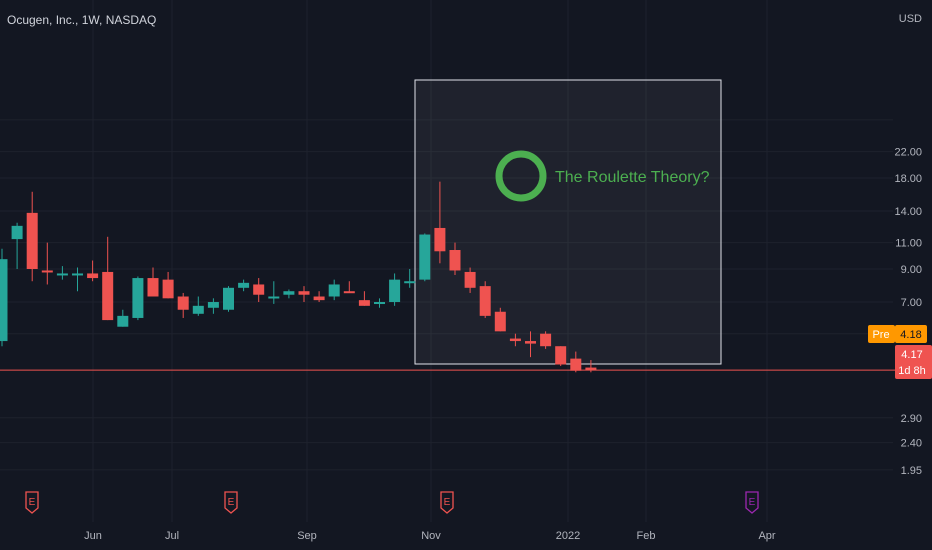  What do you see at coordinates (908, 153) in the screenshot?
I see `y-tick-label: 22.00` at bounding box center [908, 153].